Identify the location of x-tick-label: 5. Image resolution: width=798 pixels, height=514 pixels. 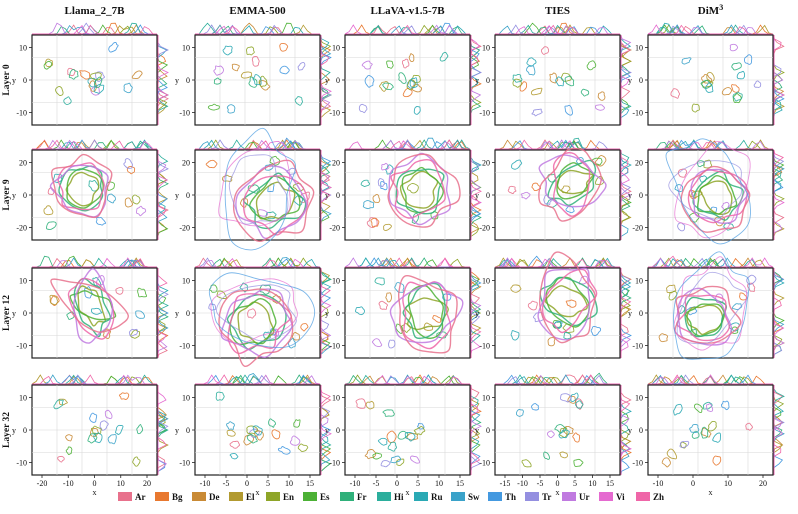
(418, 483).